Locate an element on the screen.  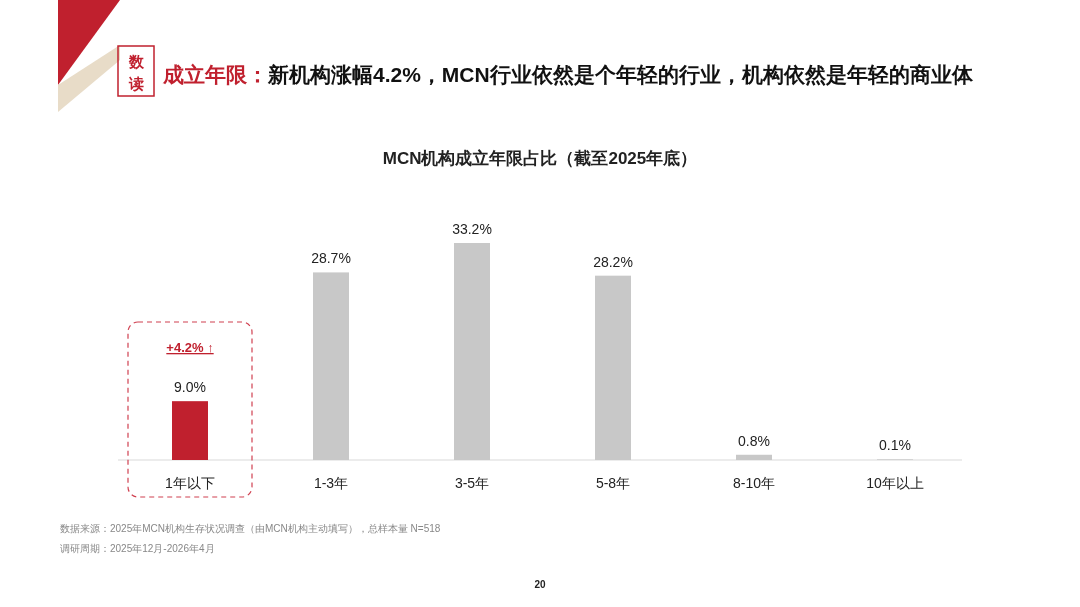
text: 数读 is located at coordinates (136, 72).